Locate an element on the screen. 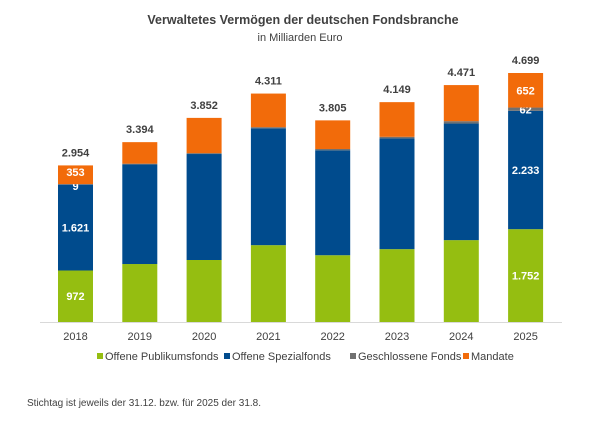 This screenshot has width=600, height=432. bar-segment-mandate-2018 is located at coordinates (75, 175).